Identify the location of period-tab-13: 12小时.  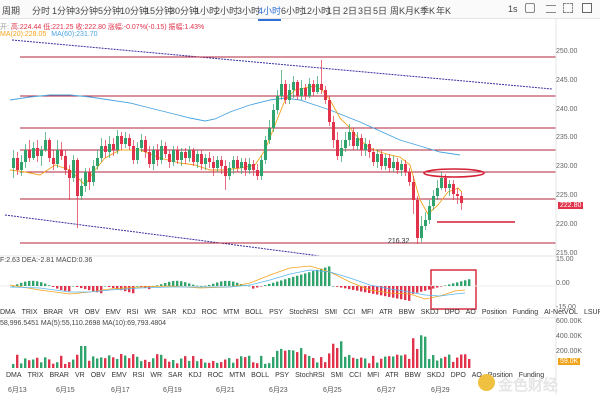
(316, 11).